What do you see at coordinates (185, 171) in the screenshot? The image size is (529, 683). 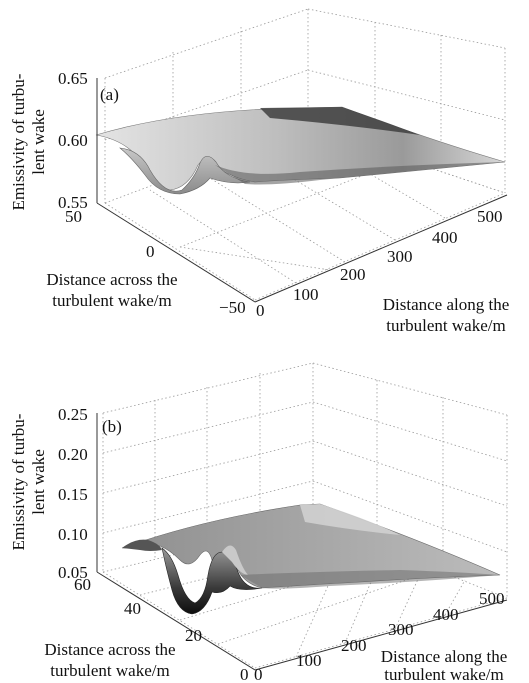 I see `surface-a-trough` at bounding box center [185, 171].